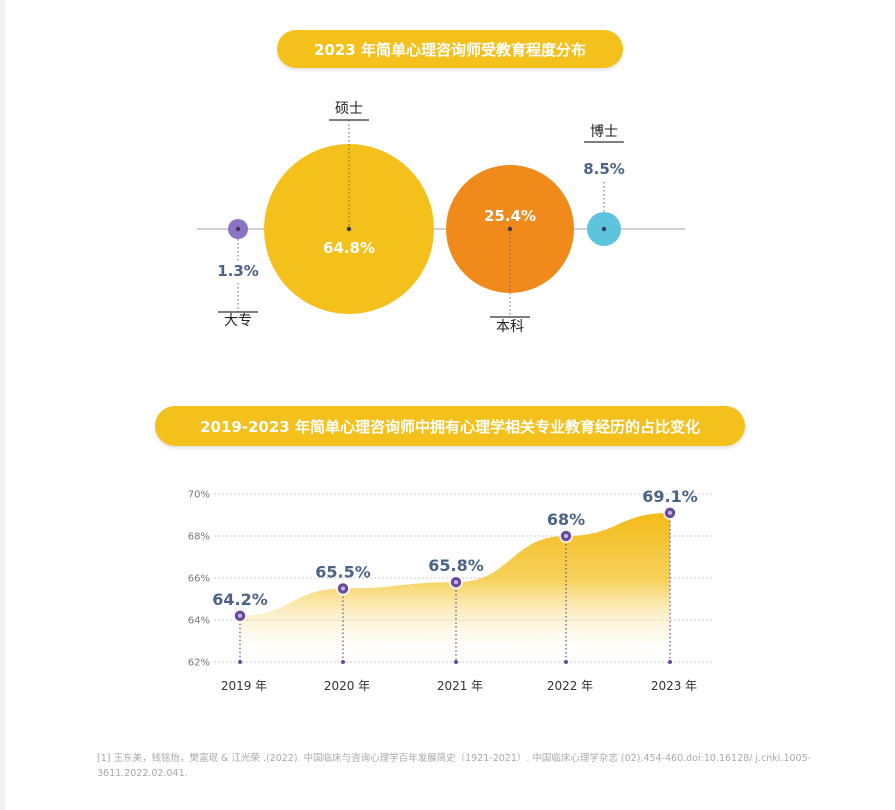 This screenshot has height=810, width=895. Describe the element at coordinates (510, 250) in the screenshot. I see `bubble-3: 本科 25.4%` at that location.